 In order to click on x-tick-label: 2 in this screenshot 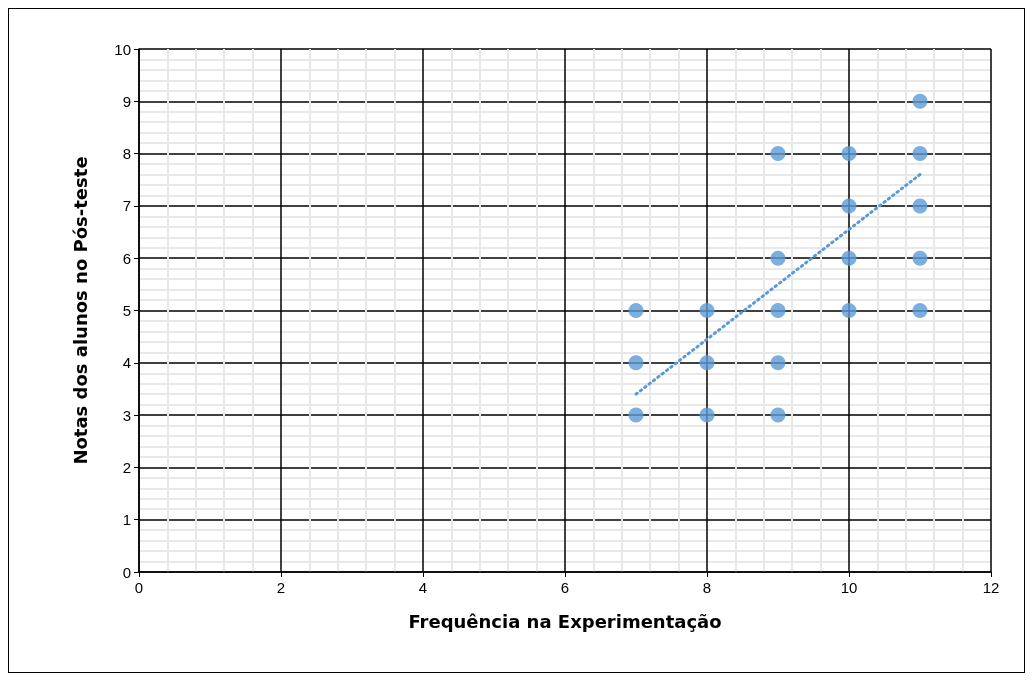, I will do `click(281, 587)`.